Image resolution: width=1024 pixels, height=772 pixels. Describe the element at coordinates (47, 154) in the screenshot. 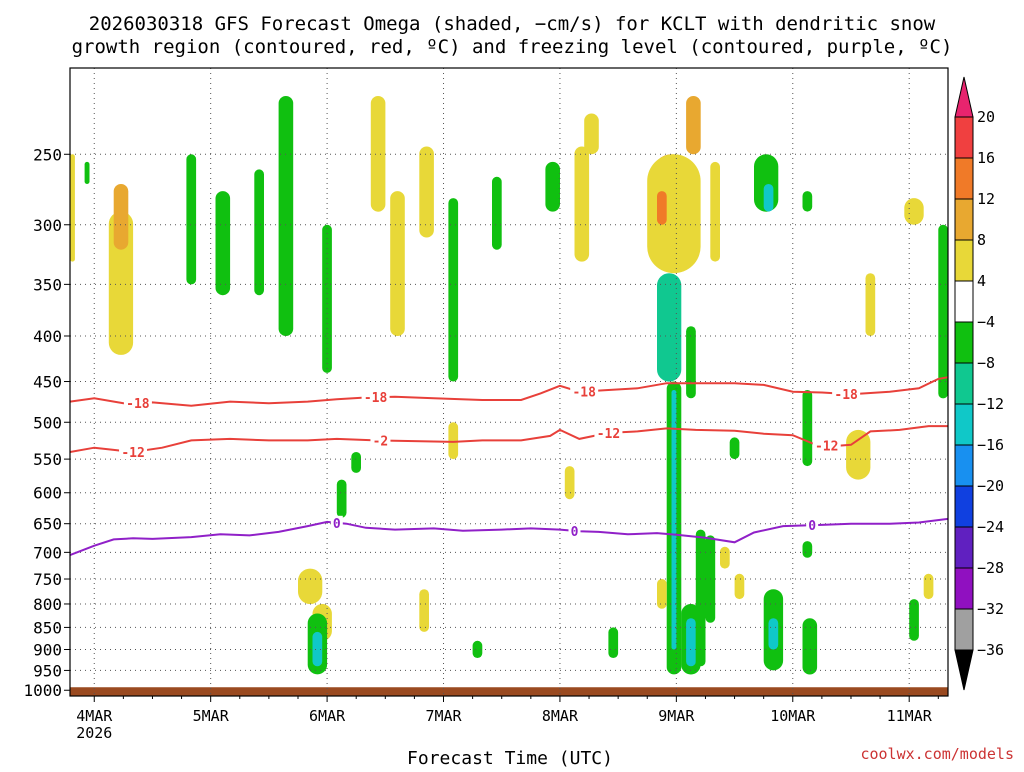

I see `y-tick-label-250: 250` at that location.